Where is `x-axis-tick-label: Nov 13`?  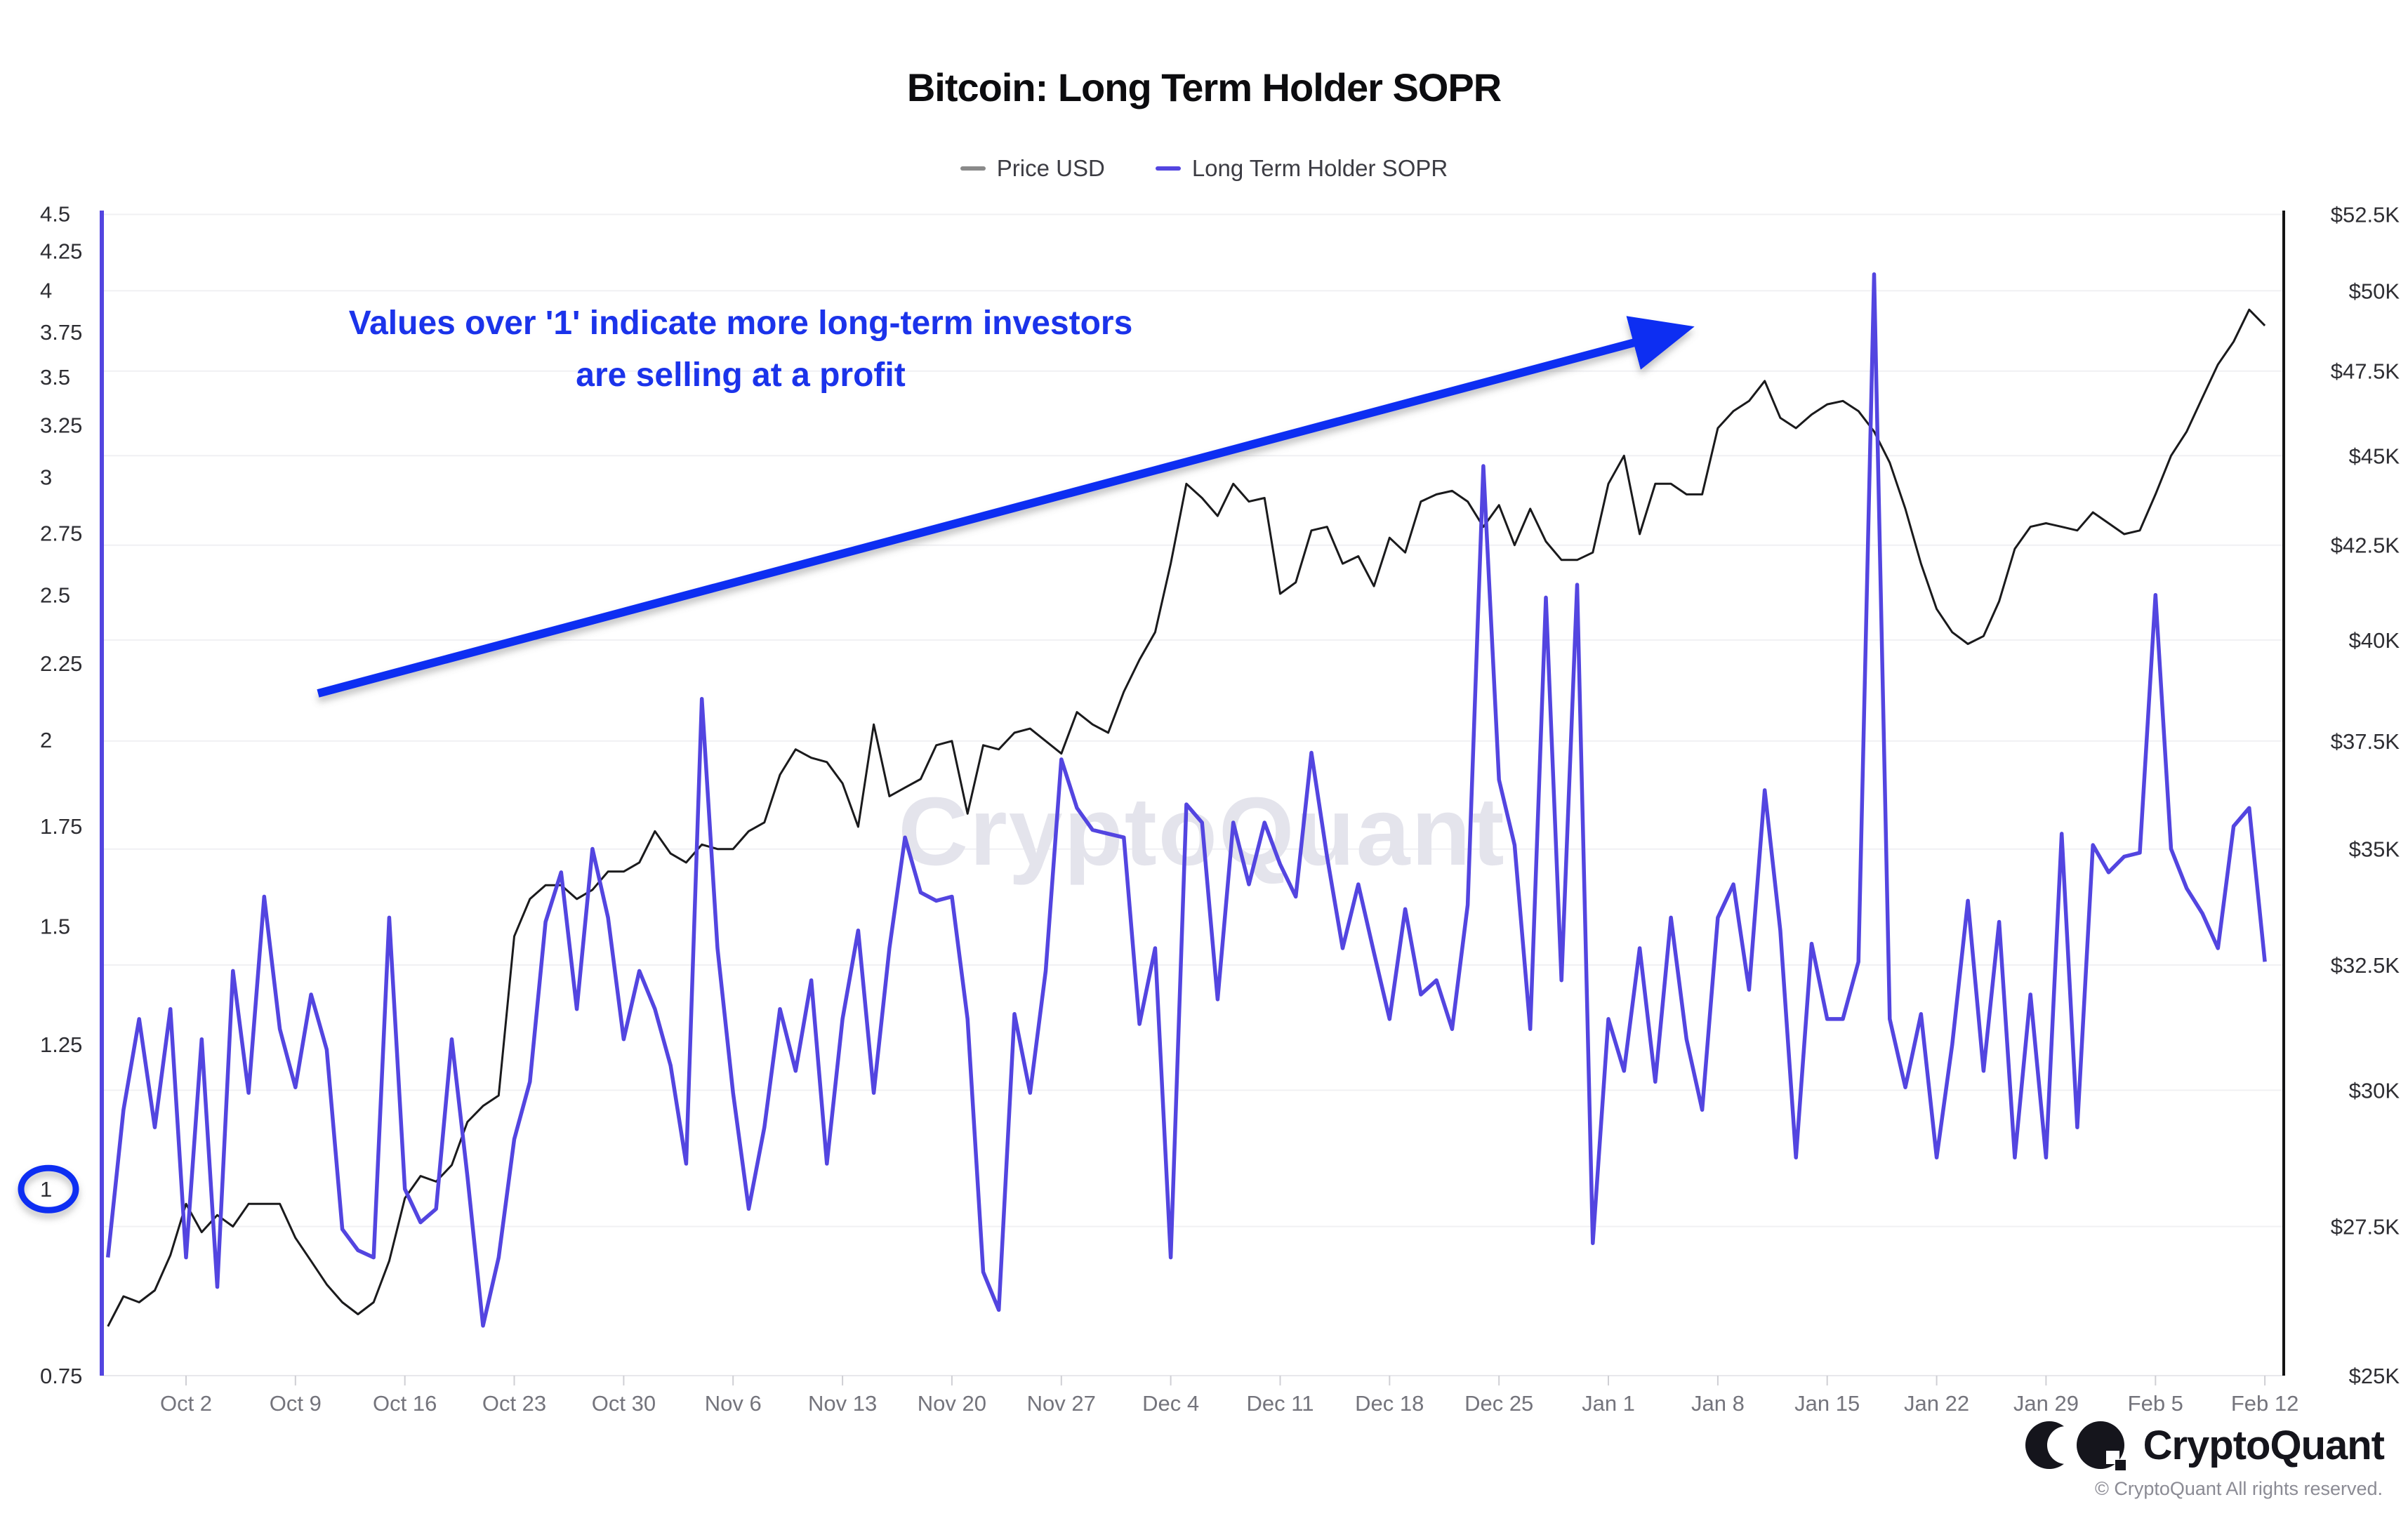
x-axis-tick-label: Nov 13 is located at coordinates (842, 1403).